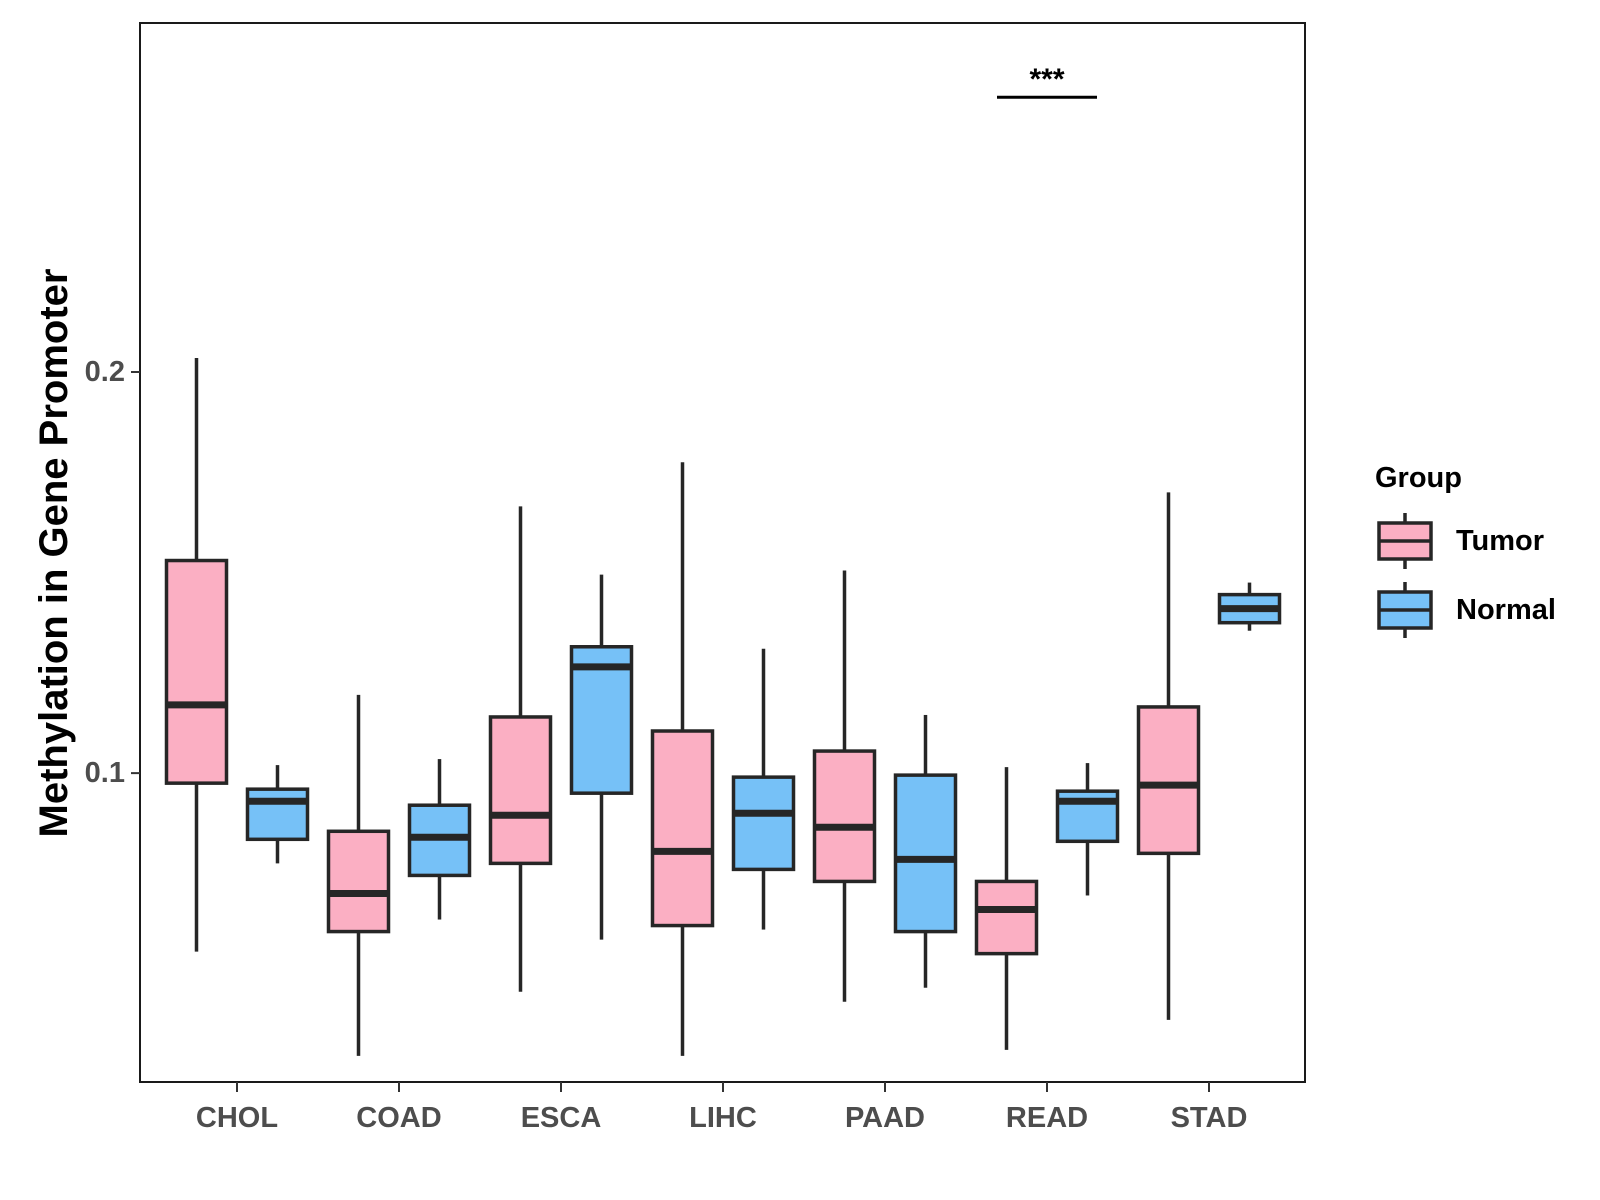 This screenshot has width=1600, height=1200. What do you see at coordinates (844, 816) in the screenshot?
I see `box-paad-tumor` at bounding box center [844, 816].